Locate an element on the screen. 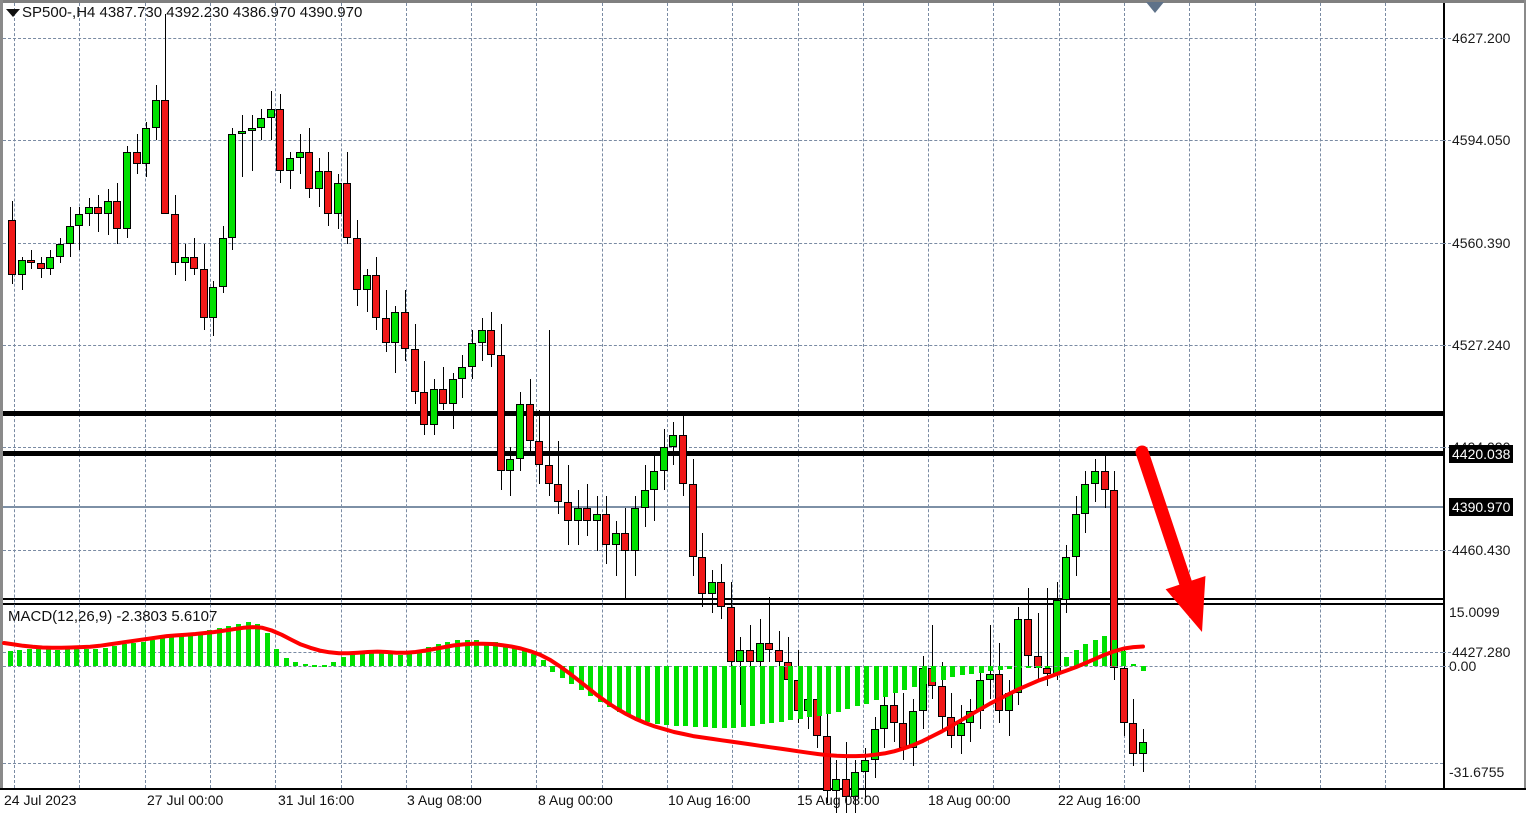 This screenshot has width=1526, height=813. current-price-line is located at coordinates (723, 507).